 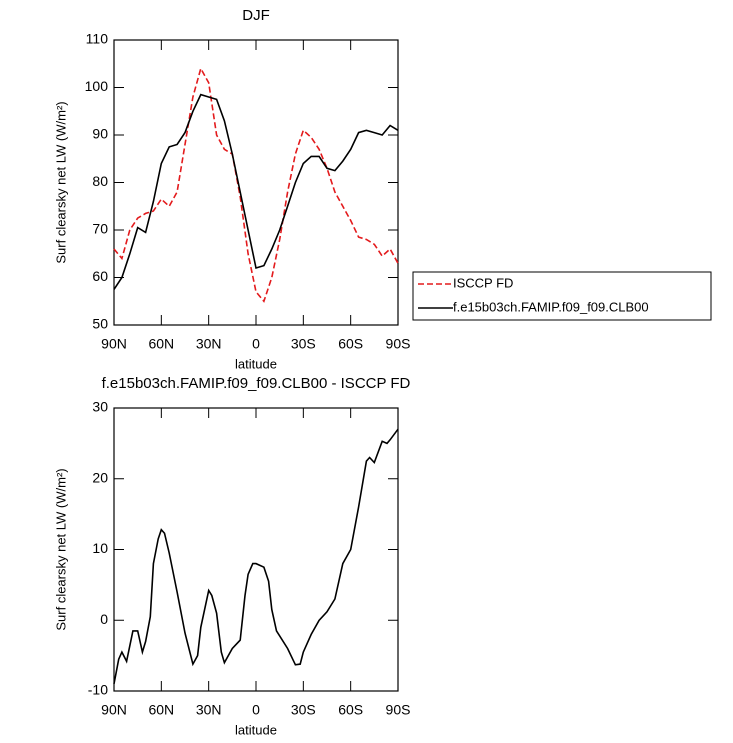 I want to click on y-tick-label: 50, so click(x=100, y=324).